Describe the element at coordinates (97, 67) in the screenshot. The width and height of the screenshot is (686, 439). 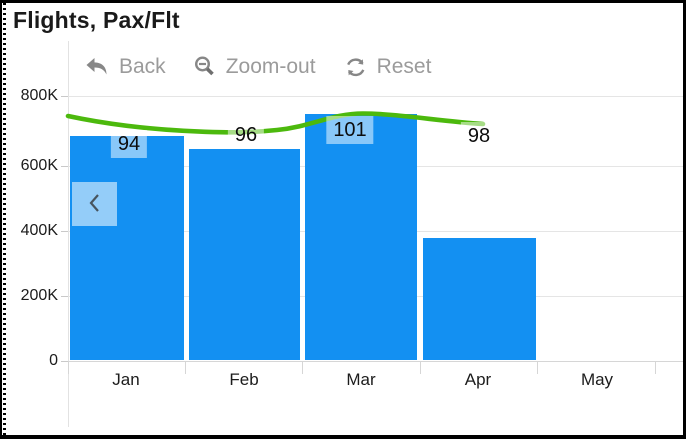
I see `back-arrow-icon` at that location.